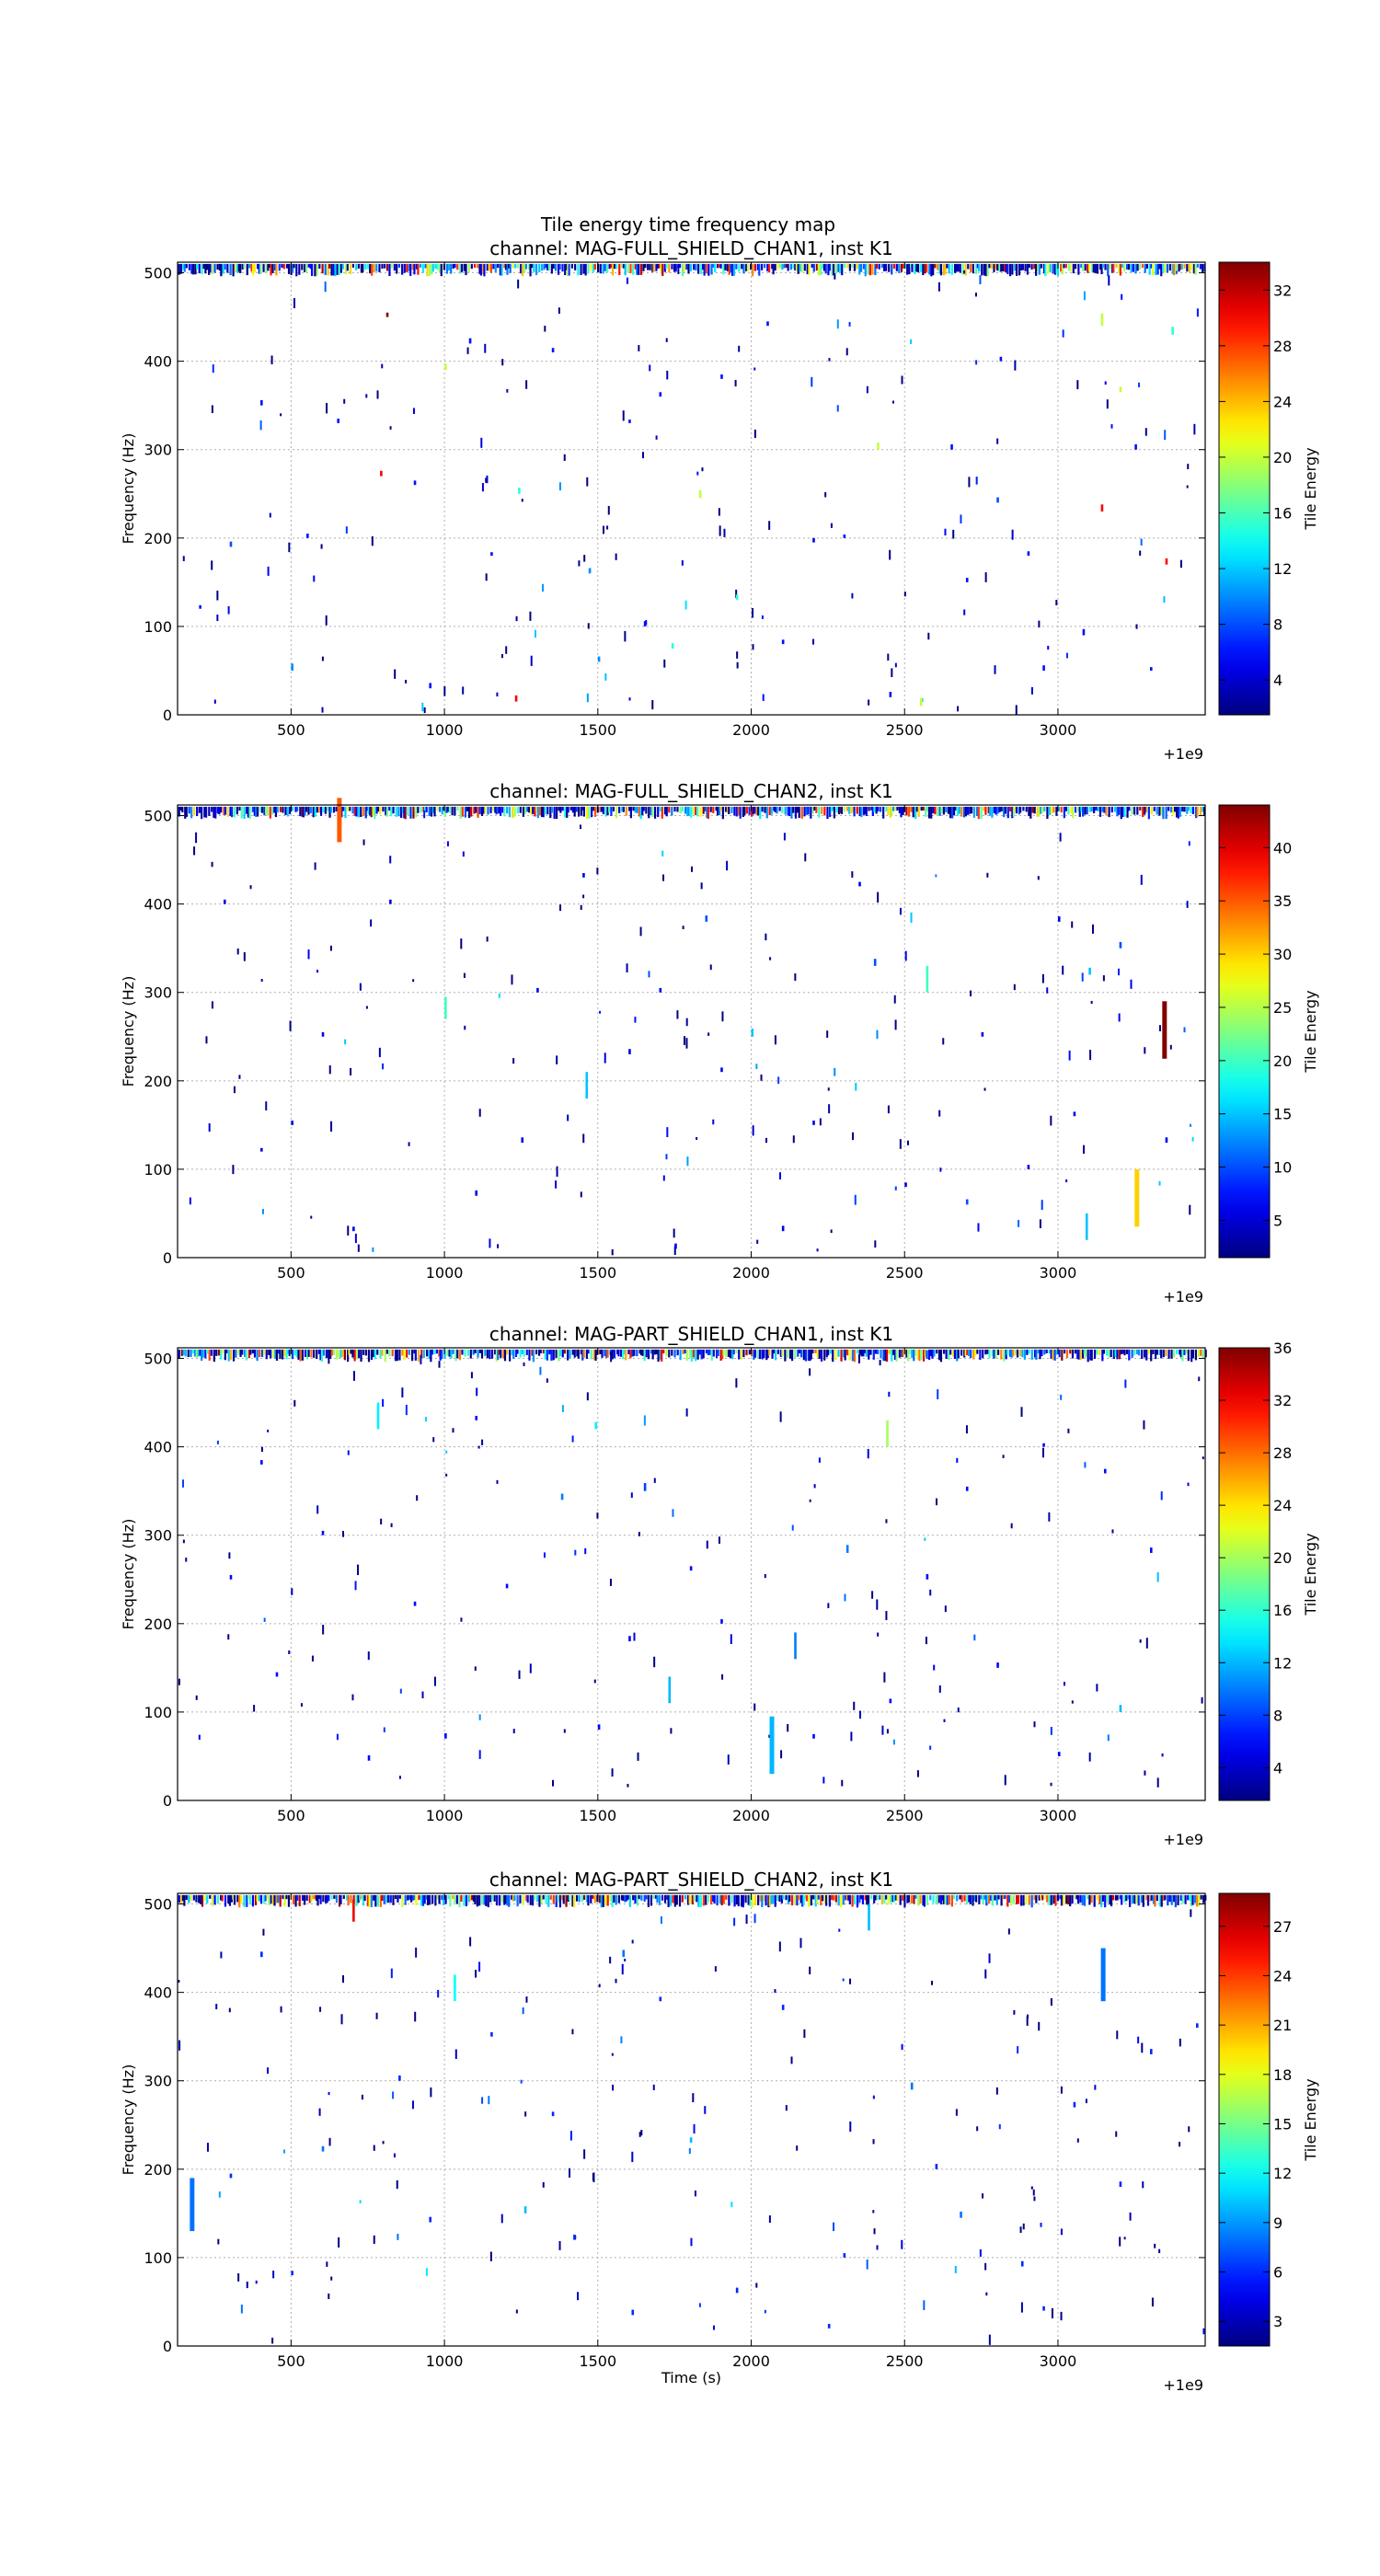 The image size is (1380, 2576). I want to click on colorbar-tick-label: 6, so click(1277, 2272).